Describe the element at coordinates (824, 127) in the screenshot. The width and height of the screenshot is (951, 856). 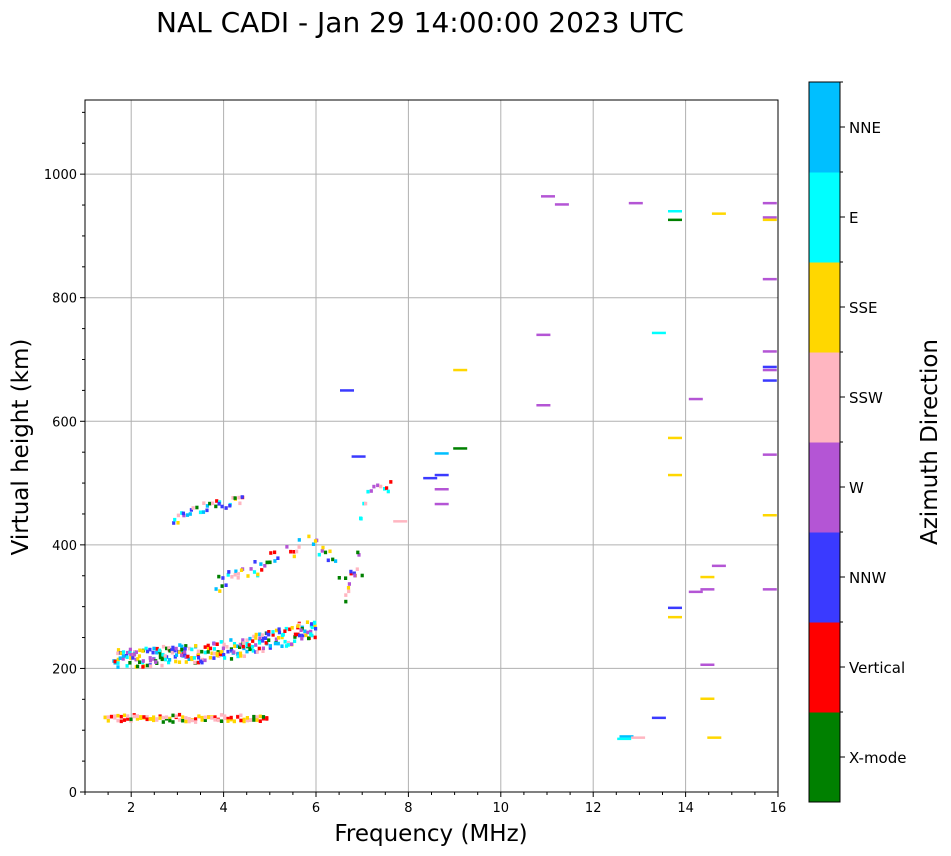
I see `colorbar-segment` at that location.